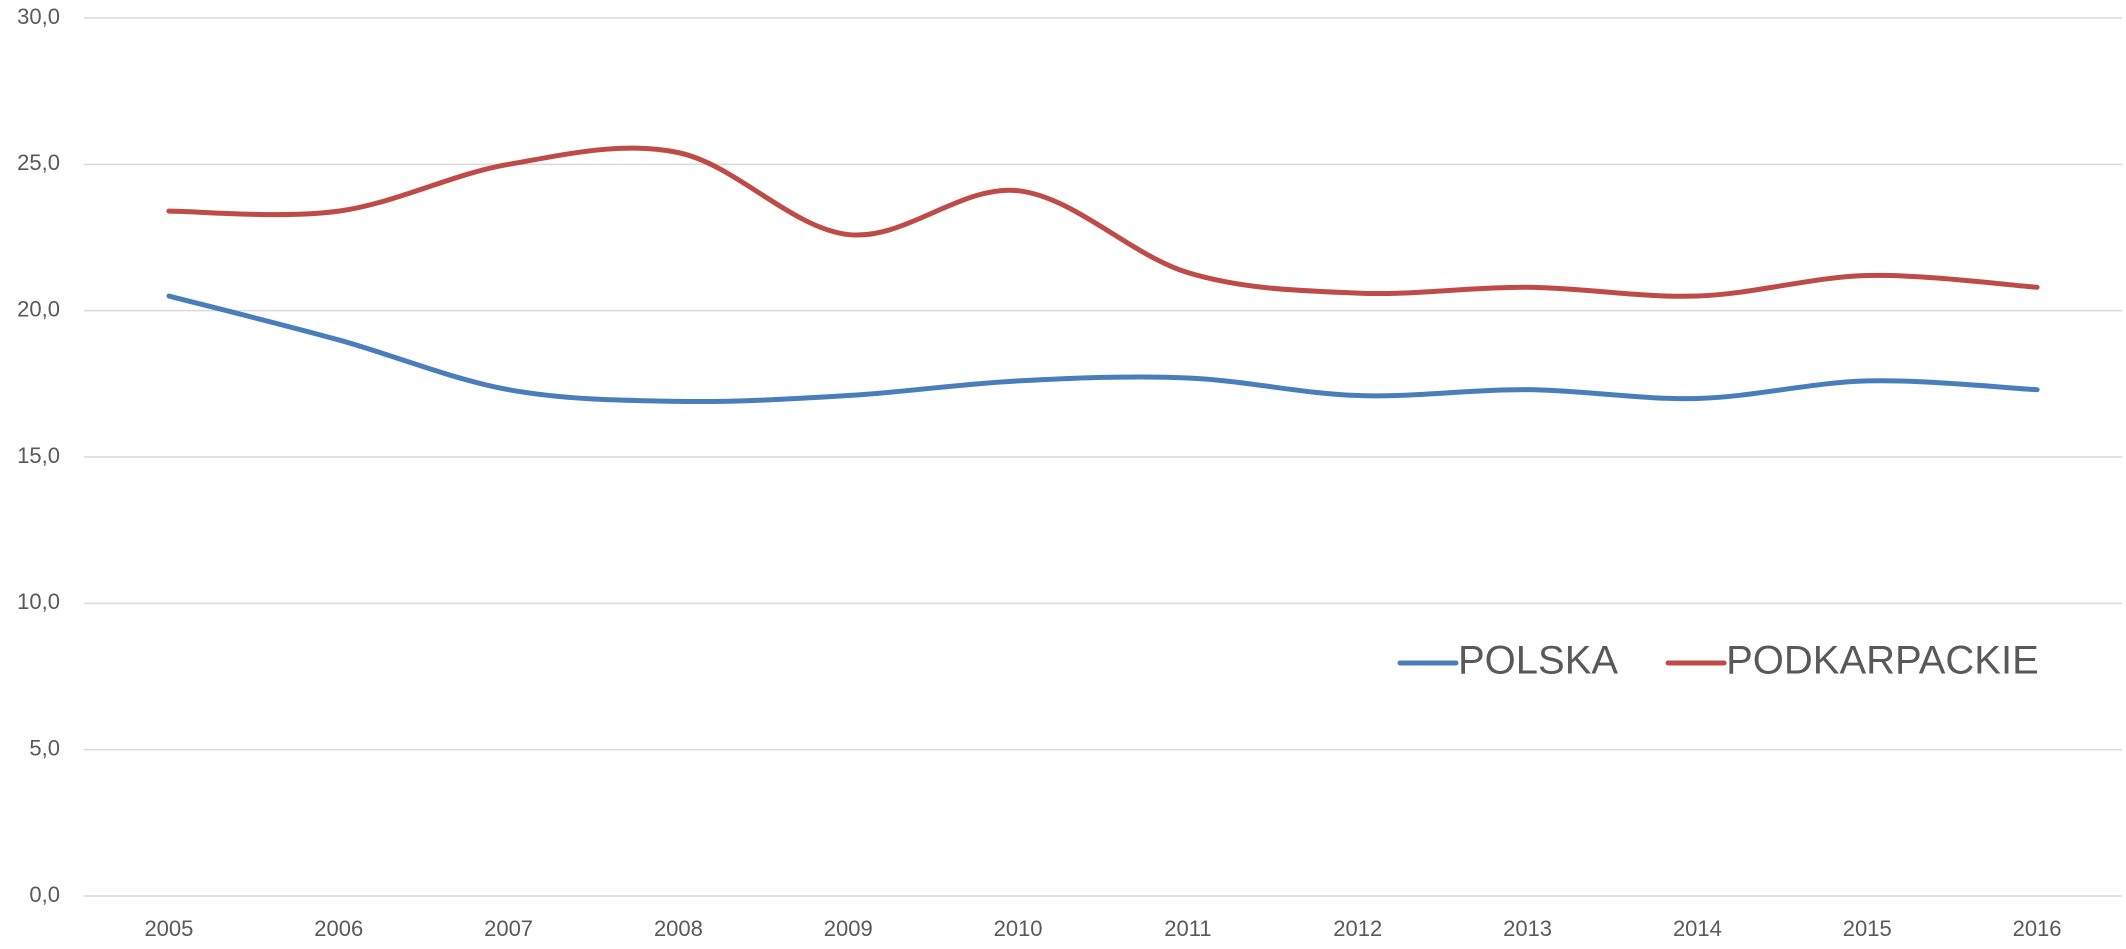  What do you see at coordinates (1718, 661) in the screenshot?
I see `legend: POLSKA PODKARPACKIE` at bounding box center [1718, 661].